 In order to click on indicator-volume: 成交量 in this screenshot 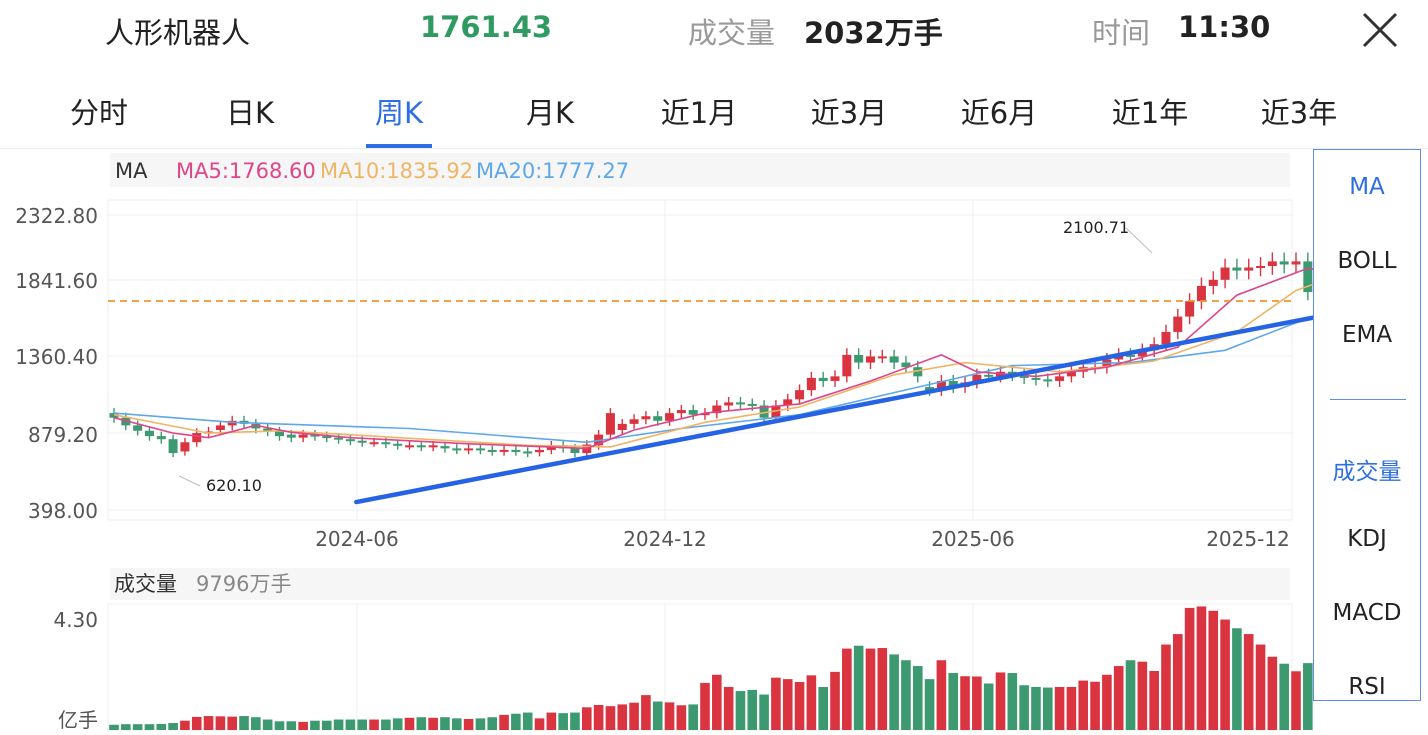, I will do `click(1367, 472)`.